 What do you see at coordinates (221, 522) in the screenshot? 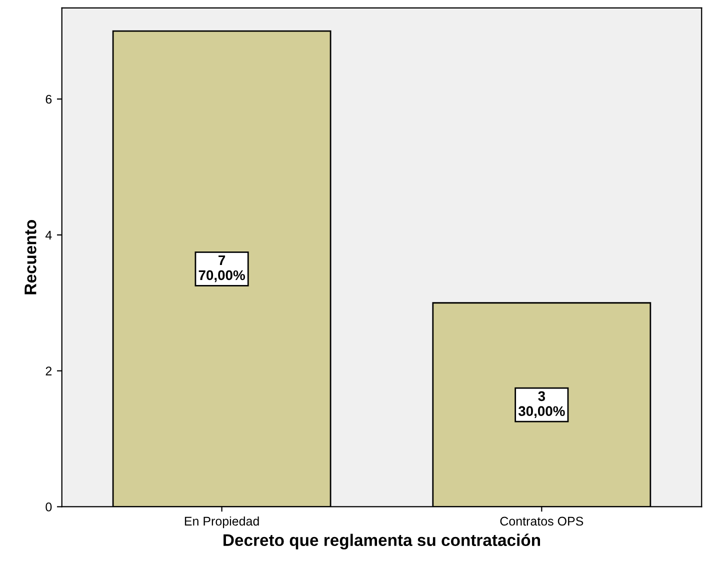
I see `x-tick-label: En Propiedad` at bounding box center [221, 522].